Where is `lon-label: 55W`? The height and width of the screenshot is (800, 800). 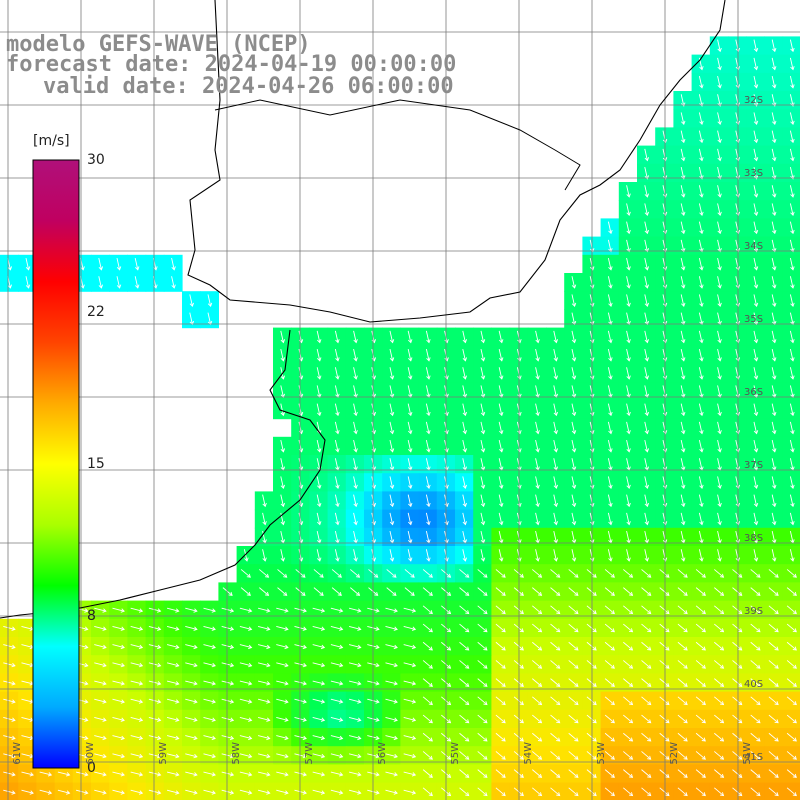
lon-label: 55W is located at coordinates (455, 753).